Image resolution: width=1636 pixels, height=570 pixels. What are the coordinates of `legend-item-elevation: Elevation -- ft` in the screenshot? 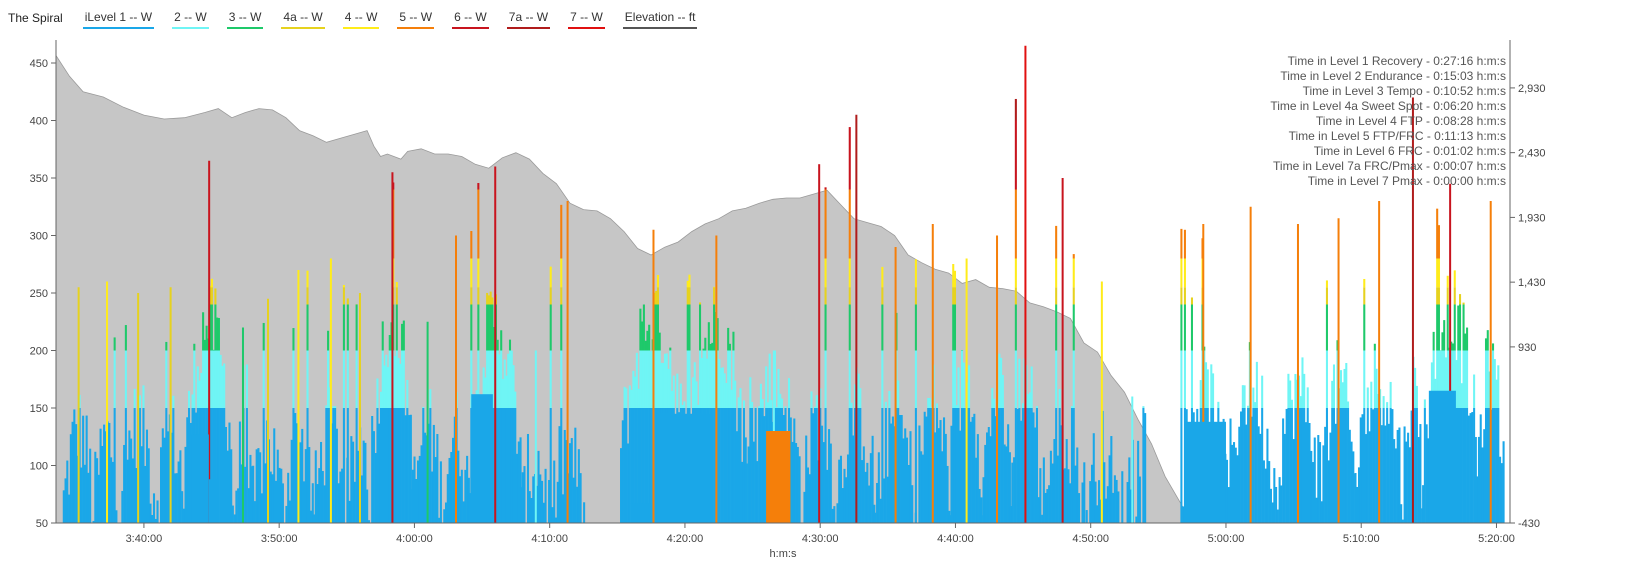 It's located at (660, 19).